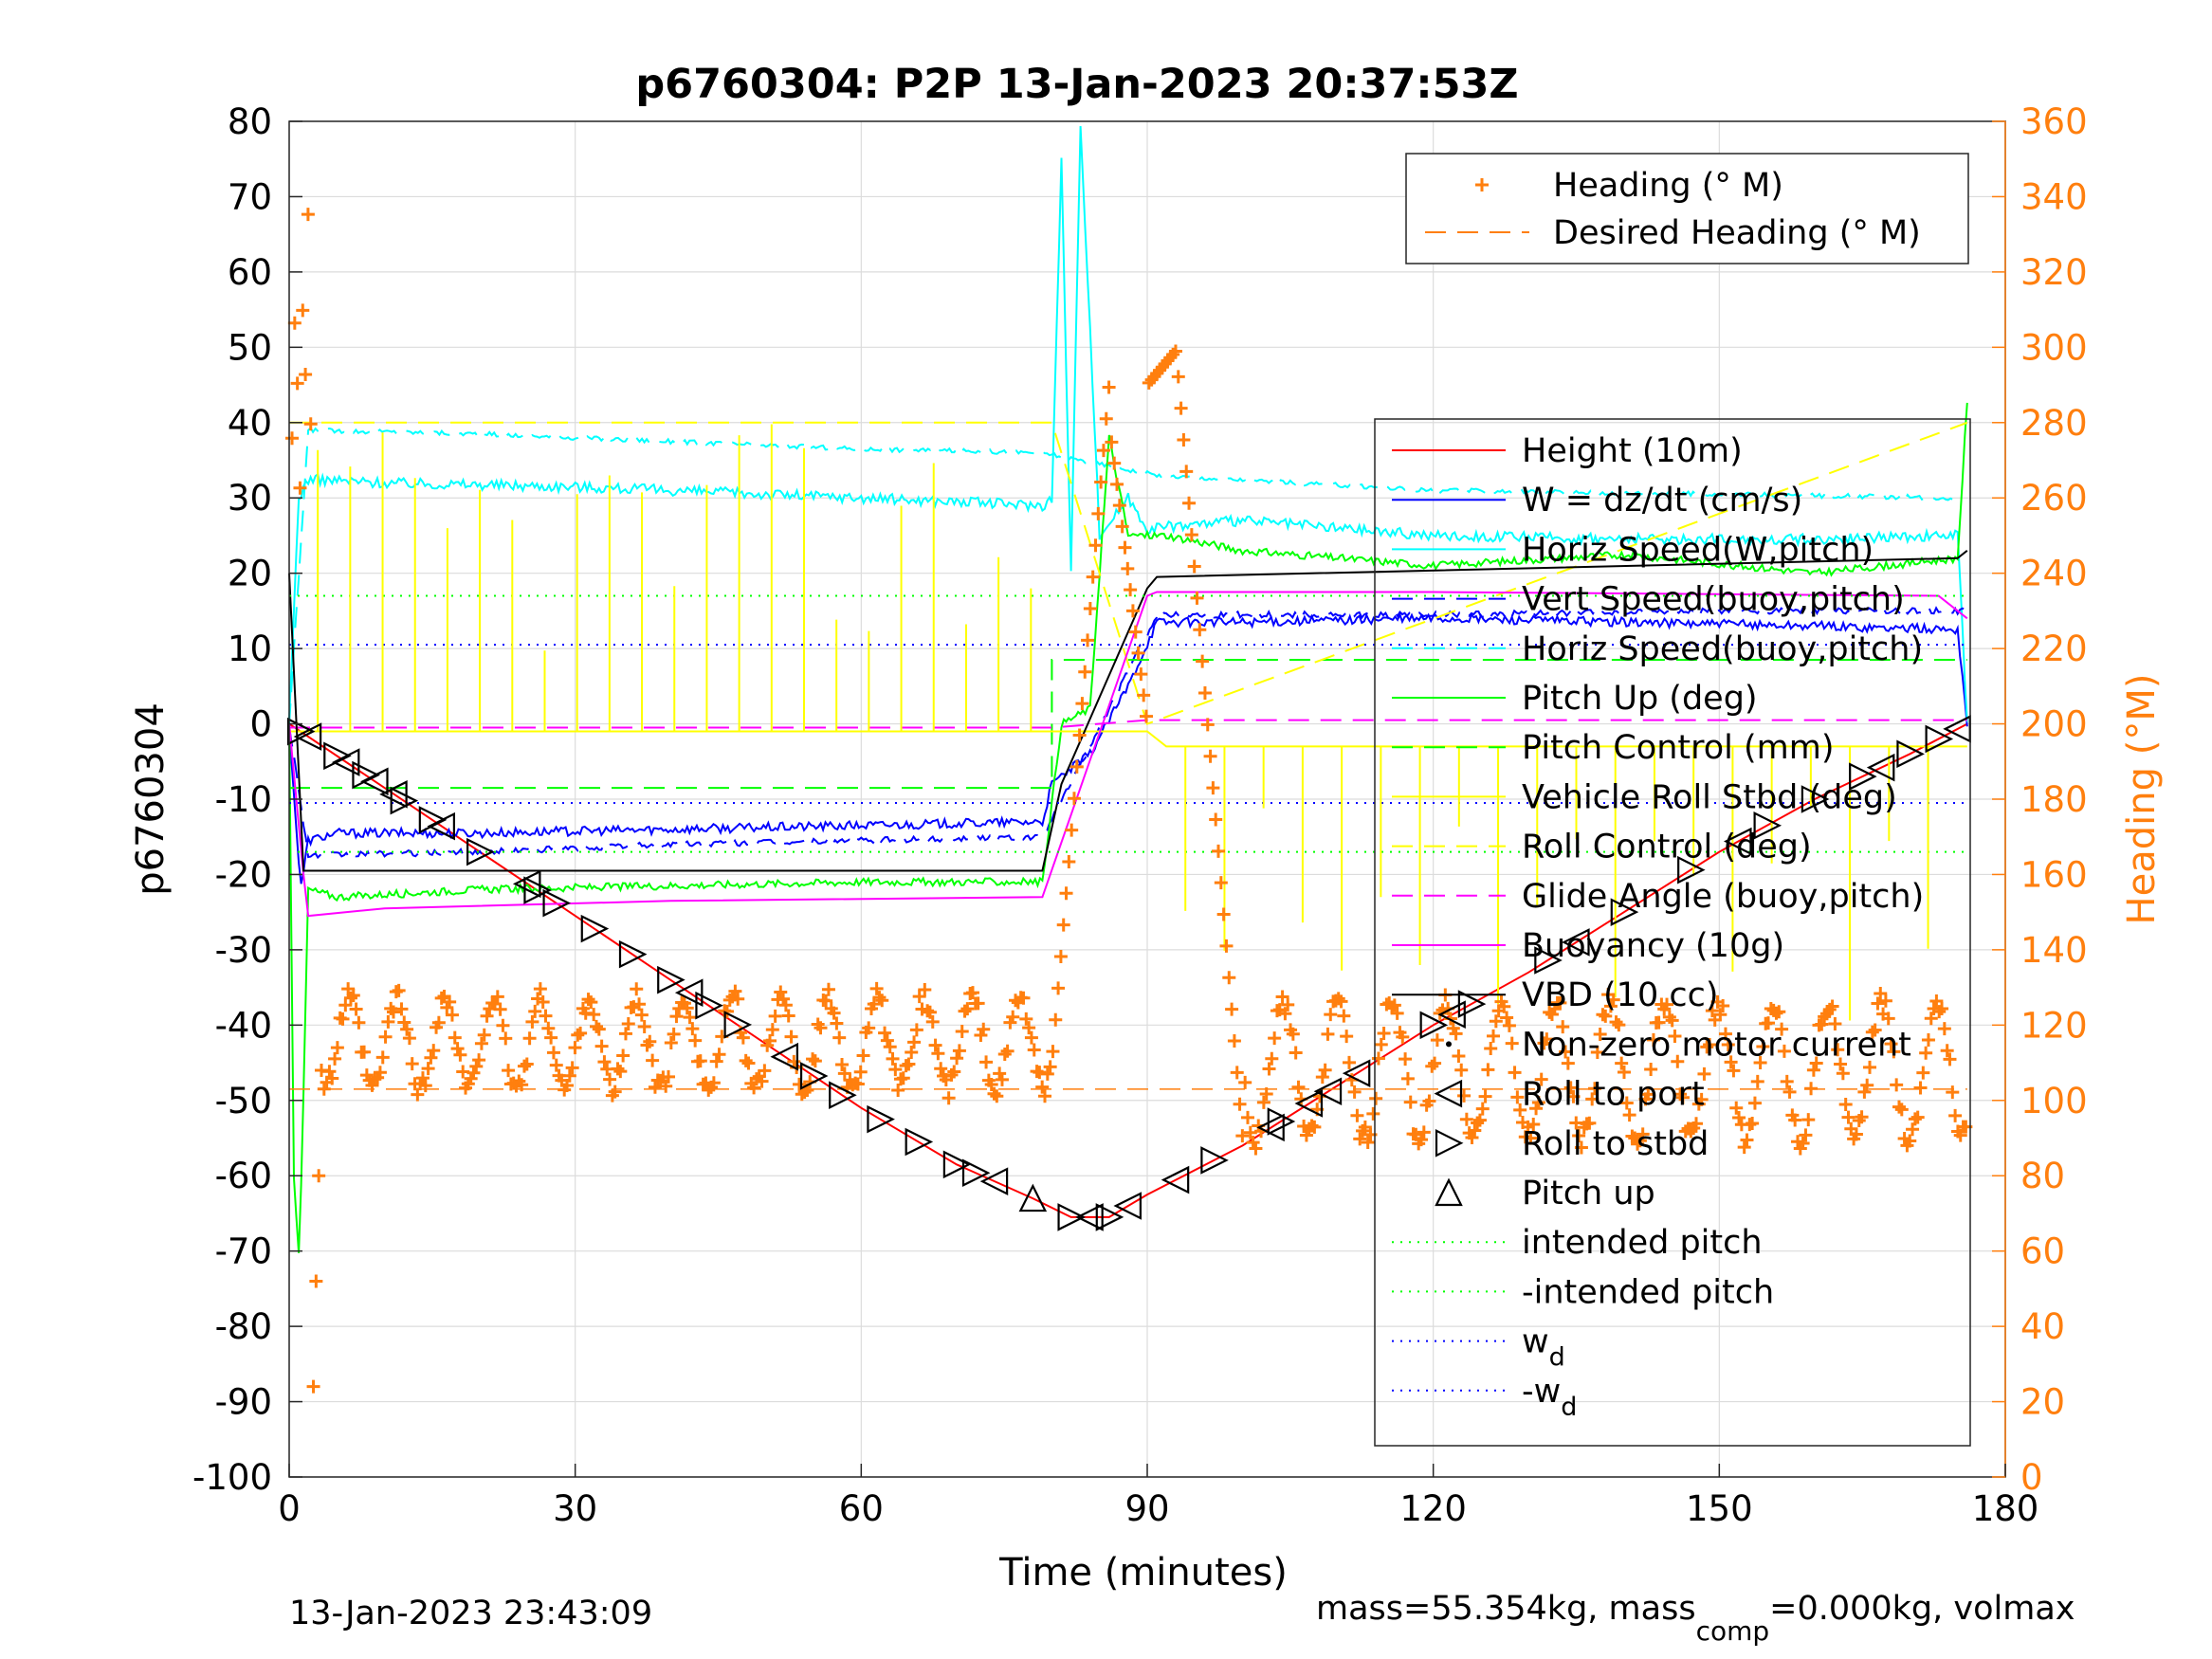  Describe the element at coordinates (1146, 1508) in the screenshot. I see `x-tick-label-3: 90` at that location.